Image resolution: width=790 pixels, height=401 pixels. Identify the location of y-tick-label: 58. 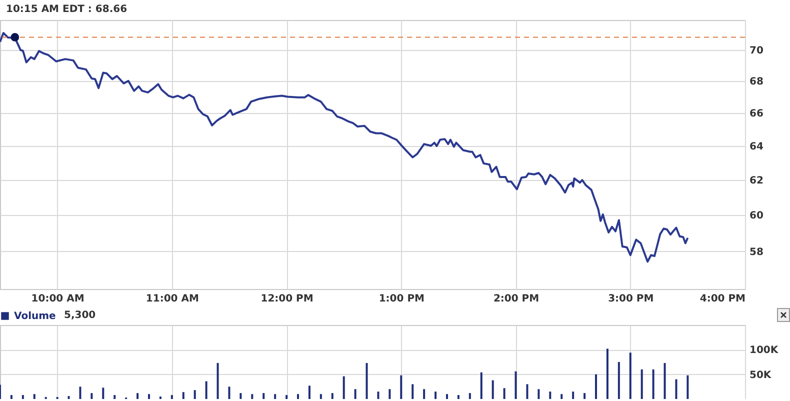
(757, 252).